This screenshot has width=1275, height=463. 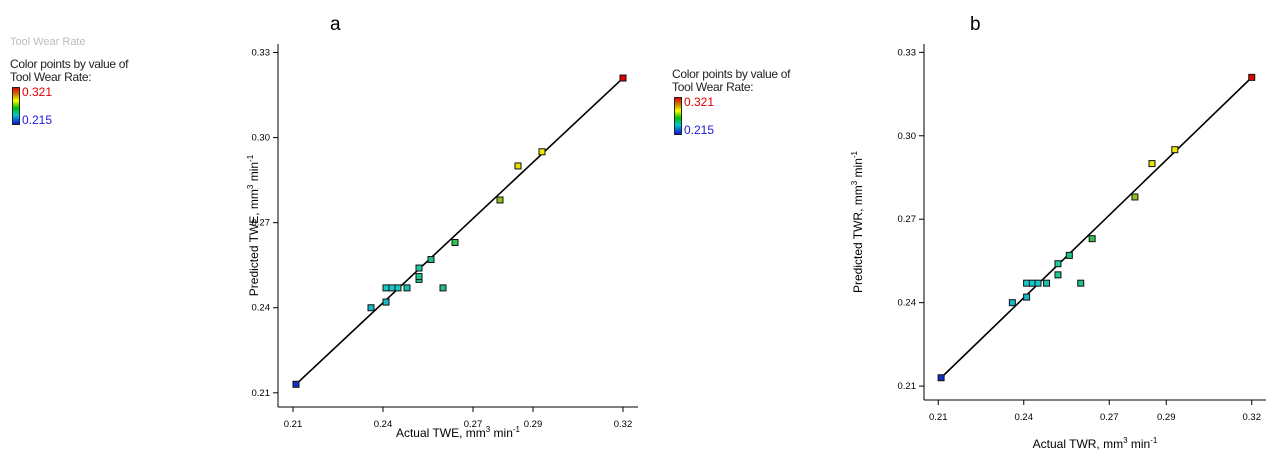 What do you see at coordinates (293, 424) in the screenshot?
I see `x-tick-label: 0.21` at bounding box center [293, 424].